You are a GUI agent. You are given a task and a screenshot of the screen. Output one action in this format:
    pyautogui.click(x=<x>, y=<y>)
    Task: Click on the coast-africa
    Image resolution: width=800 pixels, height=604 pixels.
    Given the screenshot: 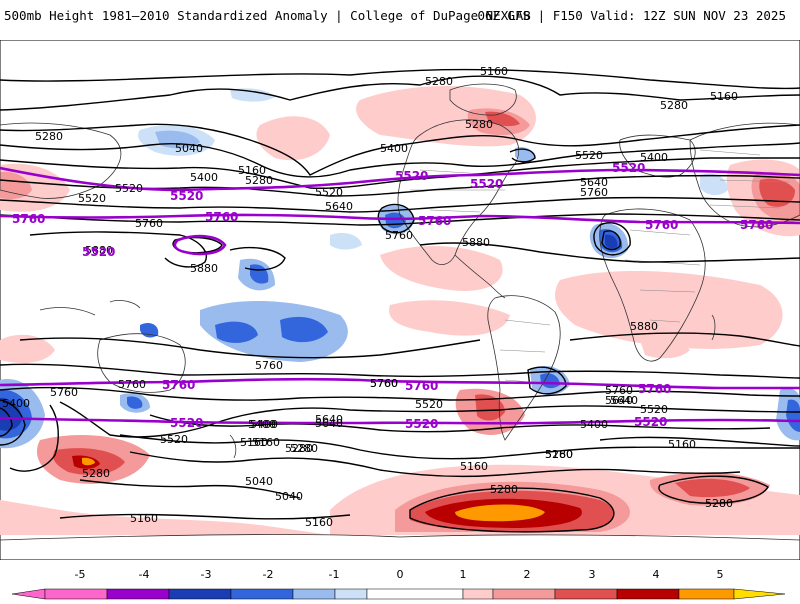 What is the action you would take?
    pyautogui.click(x=652, y=285)
    